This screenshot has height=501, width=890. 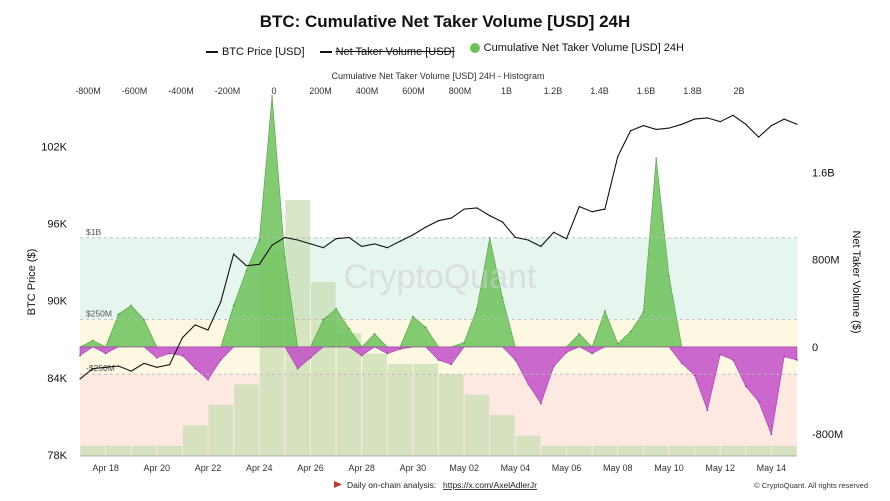 I want to click on y-left-tick-label: 78K, so click(x=57, y=456).